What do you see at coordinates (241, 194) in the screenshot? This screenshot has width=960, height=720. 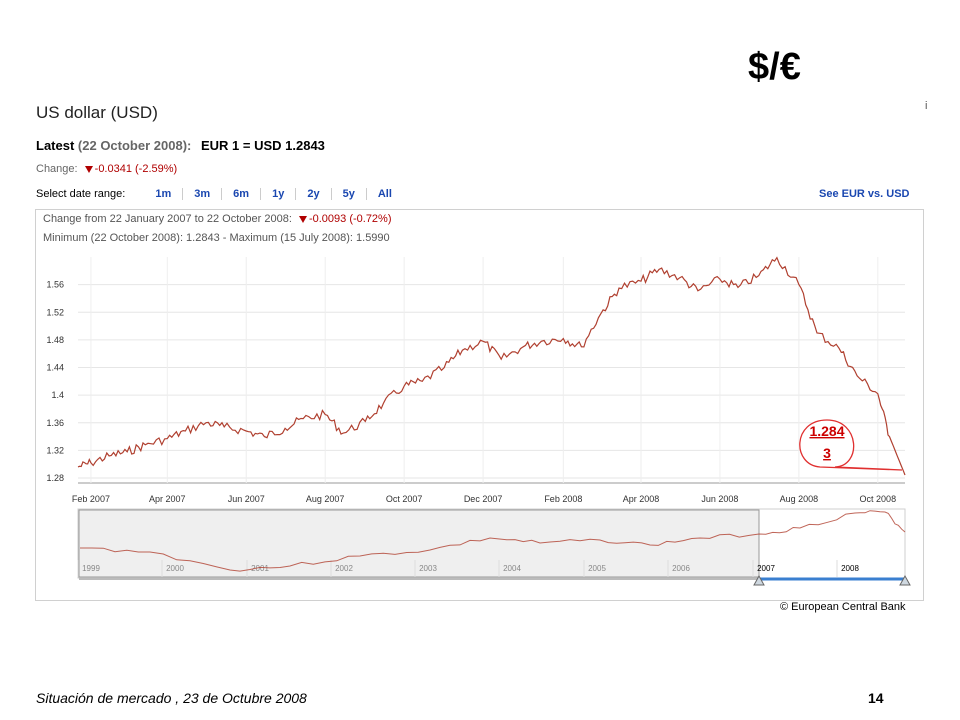 I see `range-6m: 6m` at bounding box center [241, 194].